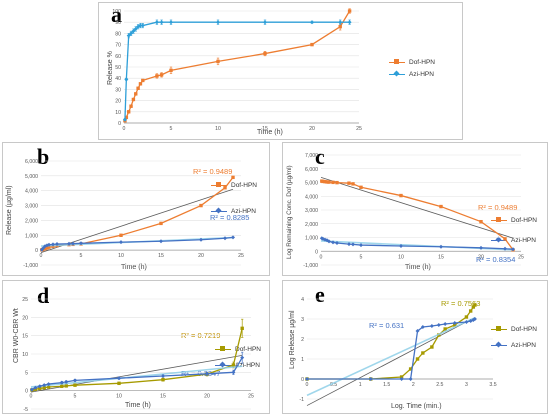 Image resolution: width=550 pixels, height=416 pixels. What do you see at coordinates (481, 257) in the screenshot?
I see `x-tick-label: 20` at bounding box center [481, 257].